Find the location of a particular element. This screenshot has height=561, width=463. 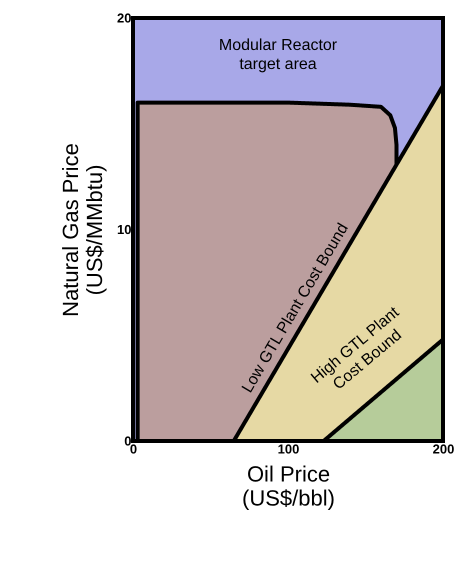

x-tick-label: 100 is located at coordinates (289, 449).